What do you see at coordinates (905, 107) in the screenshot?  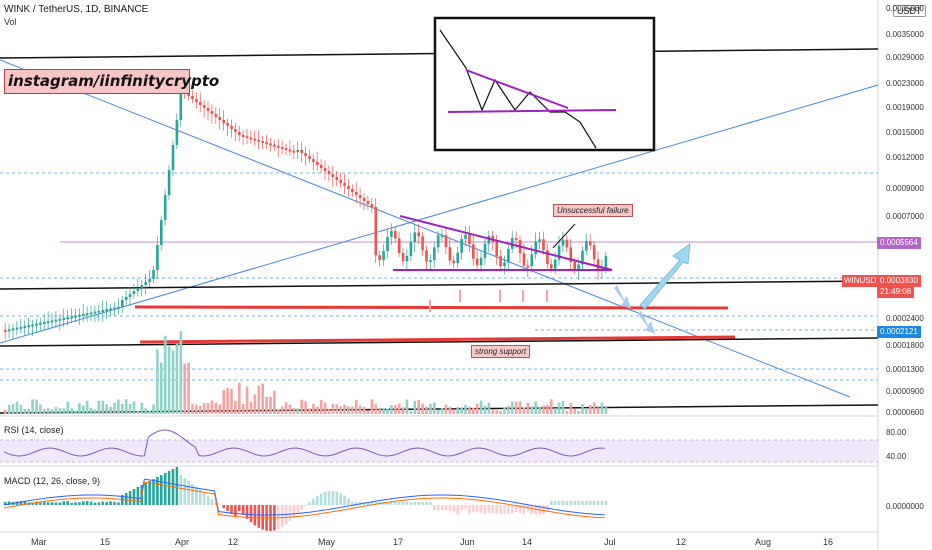 I see `price-axis-label: 0.0019000` at bounding box center [905, 107].